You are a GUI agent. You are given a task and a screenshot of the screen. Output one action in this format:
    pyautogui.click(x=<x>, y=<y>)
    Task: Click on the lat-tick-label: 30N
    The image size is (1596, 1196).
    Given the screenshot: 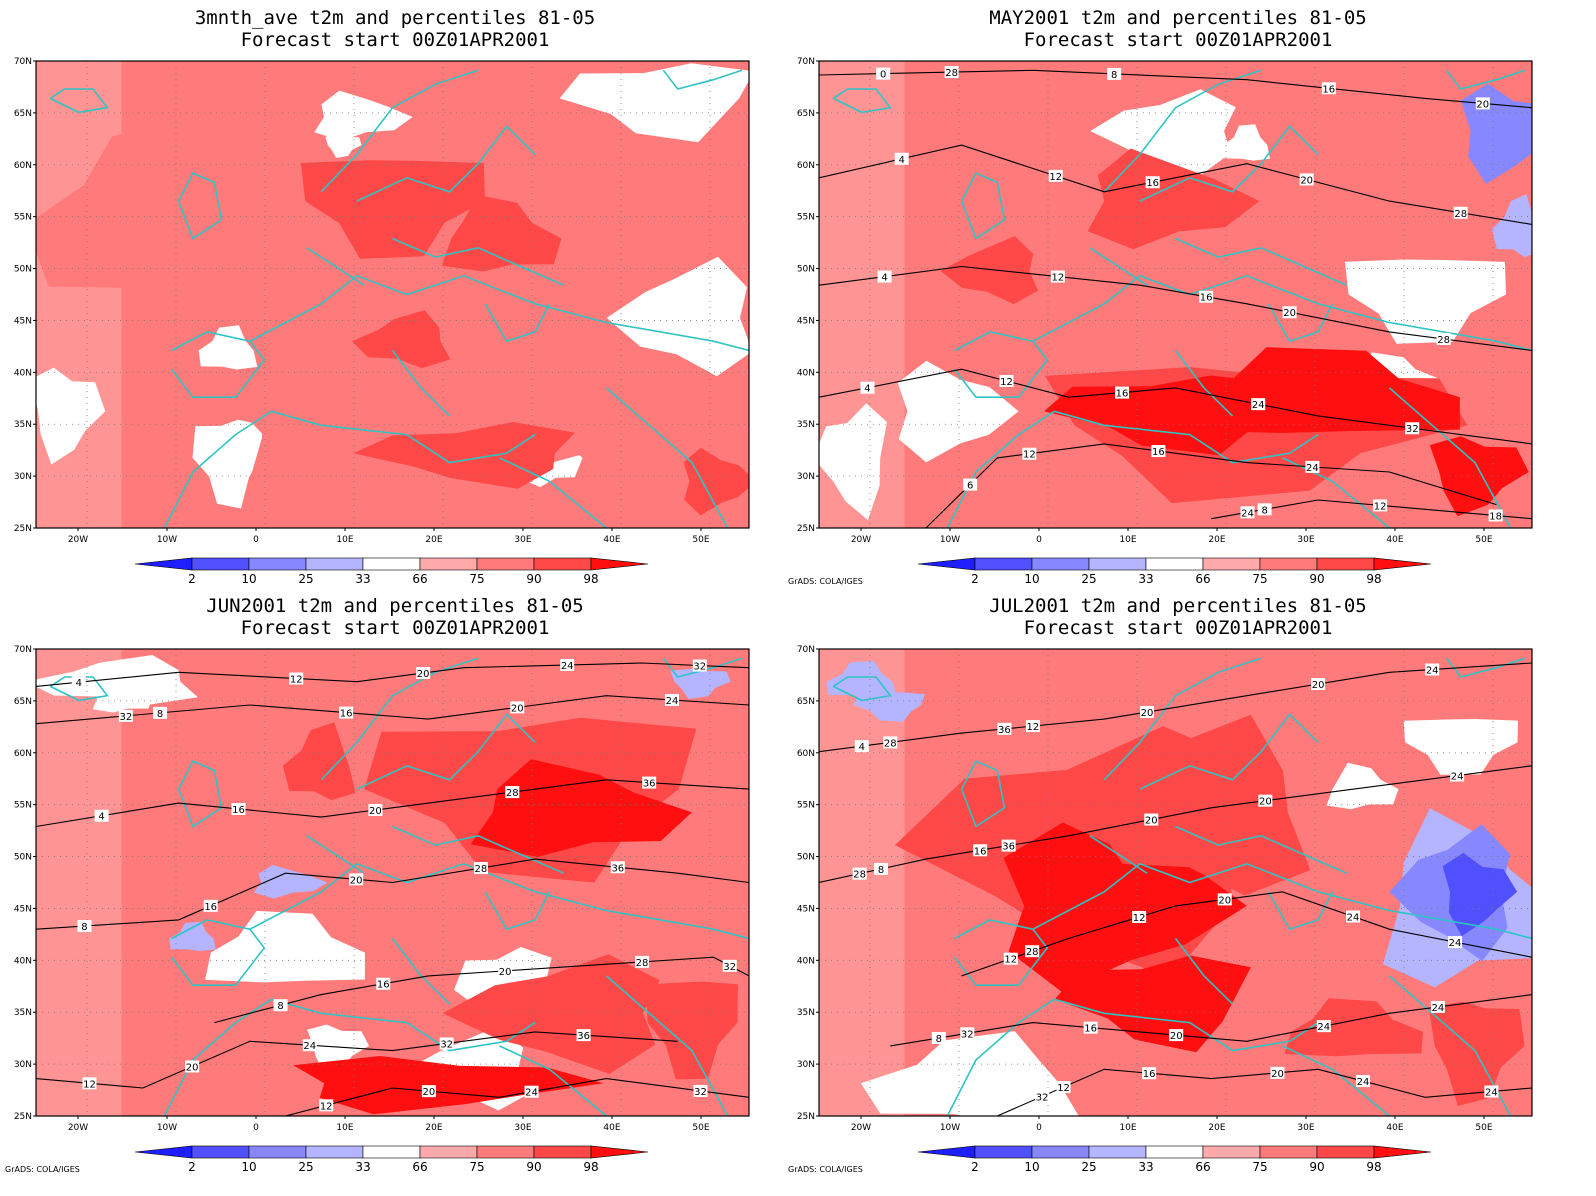 What is the action you would take?
    pyautogui.click(x=806, y=477)
    